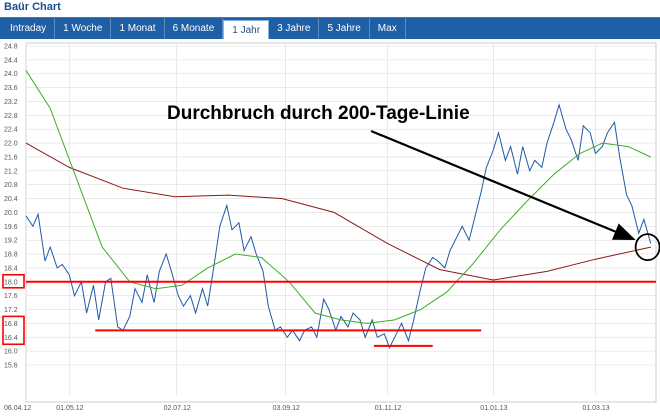  Describe the element at coordinates (11, 268) in the screenshot. I see `y-tick-label: 18.4` at that location.